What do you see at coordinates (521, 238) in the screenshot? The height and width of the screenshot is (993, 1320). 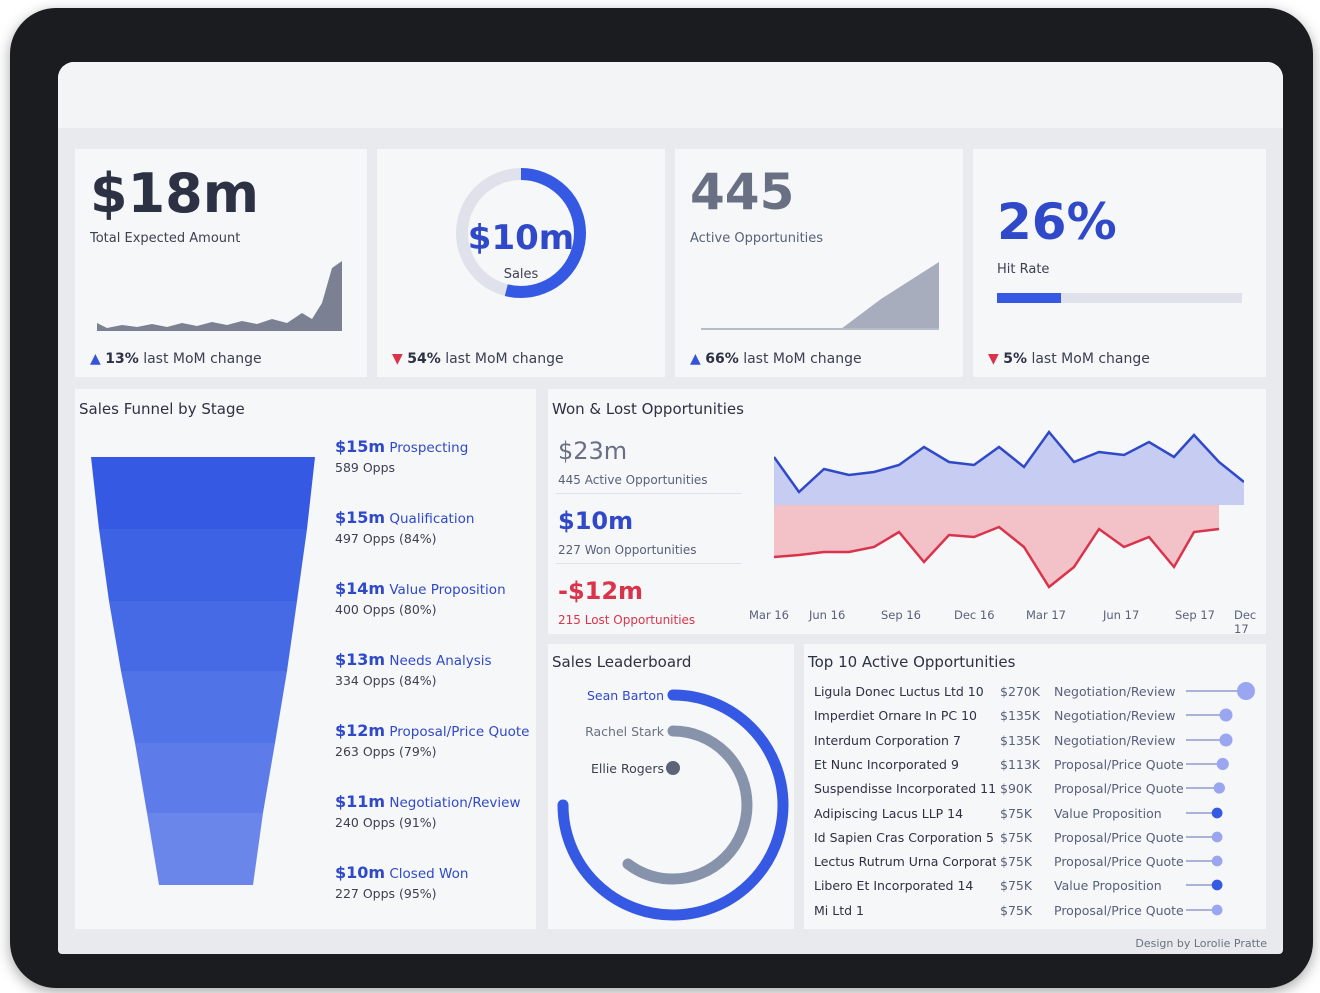 I see `kpi-value: $10m` at bounding box center [521, 238].